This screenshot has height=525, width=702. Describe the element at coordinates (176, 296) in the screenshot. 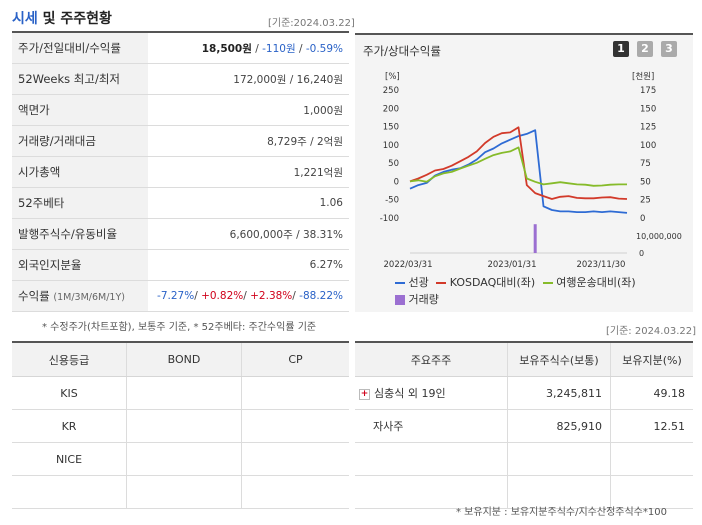

I see `return-1m: -7.27%` at that location.